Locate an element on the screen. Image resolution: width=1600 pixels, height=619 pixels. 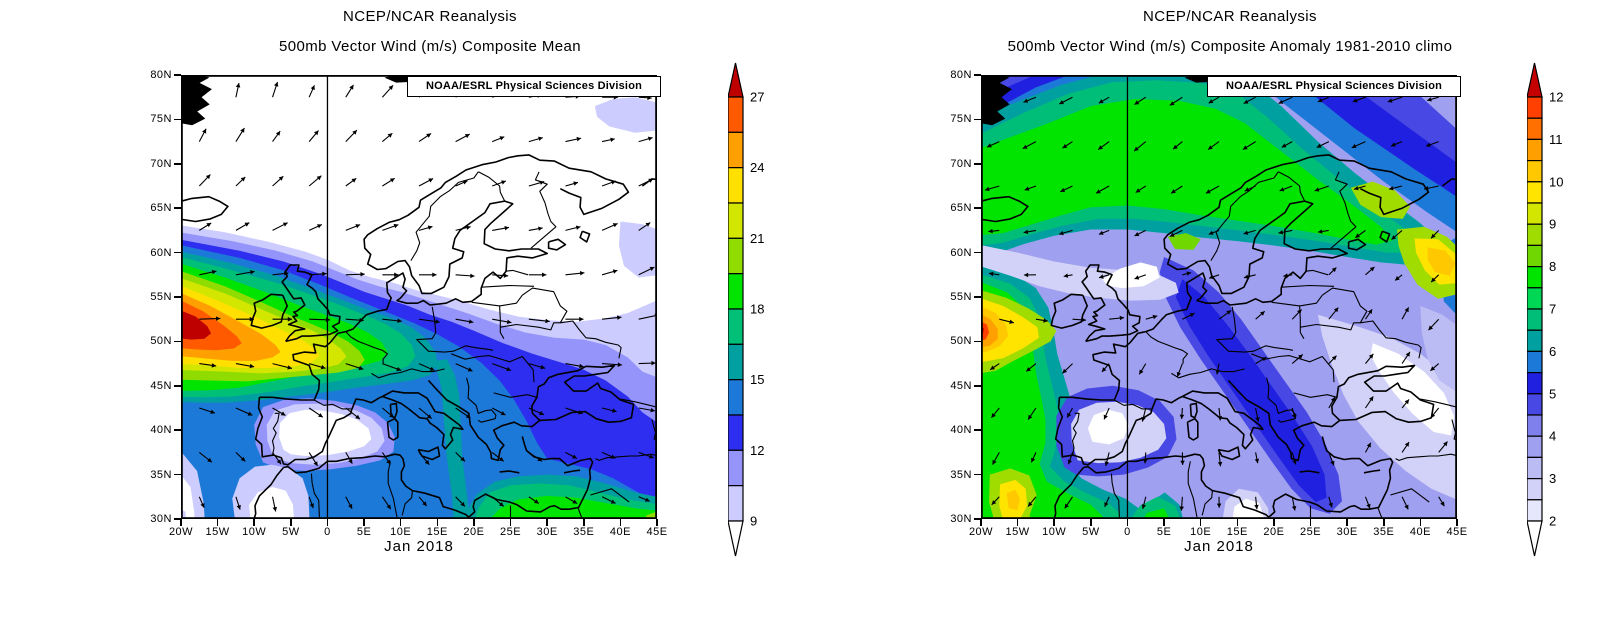
colorbar-tick-label: 15 is located at coordinates (757, 379).